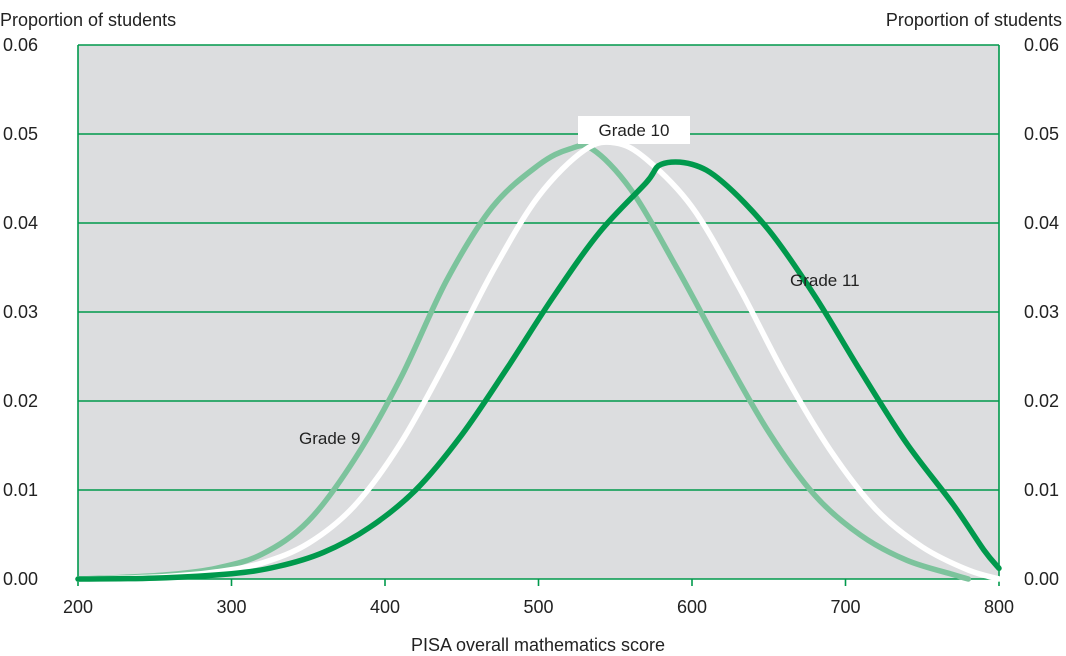 This screenshot has width=1066, height=656. Describe the element at coordinates (538, 645) in the screenshot. I see `x-axis-title: PISA overall mathematics score` at that location.